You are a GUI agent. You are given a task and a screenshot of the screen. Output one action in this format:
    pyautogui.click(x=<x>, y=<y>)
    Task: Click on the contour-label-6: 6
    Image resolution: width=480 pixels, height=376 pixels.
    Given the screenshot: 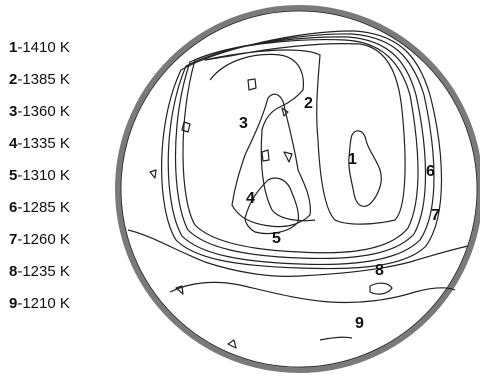 What is the action you would take?
    pyautogui.click(x=430, y=171)
    